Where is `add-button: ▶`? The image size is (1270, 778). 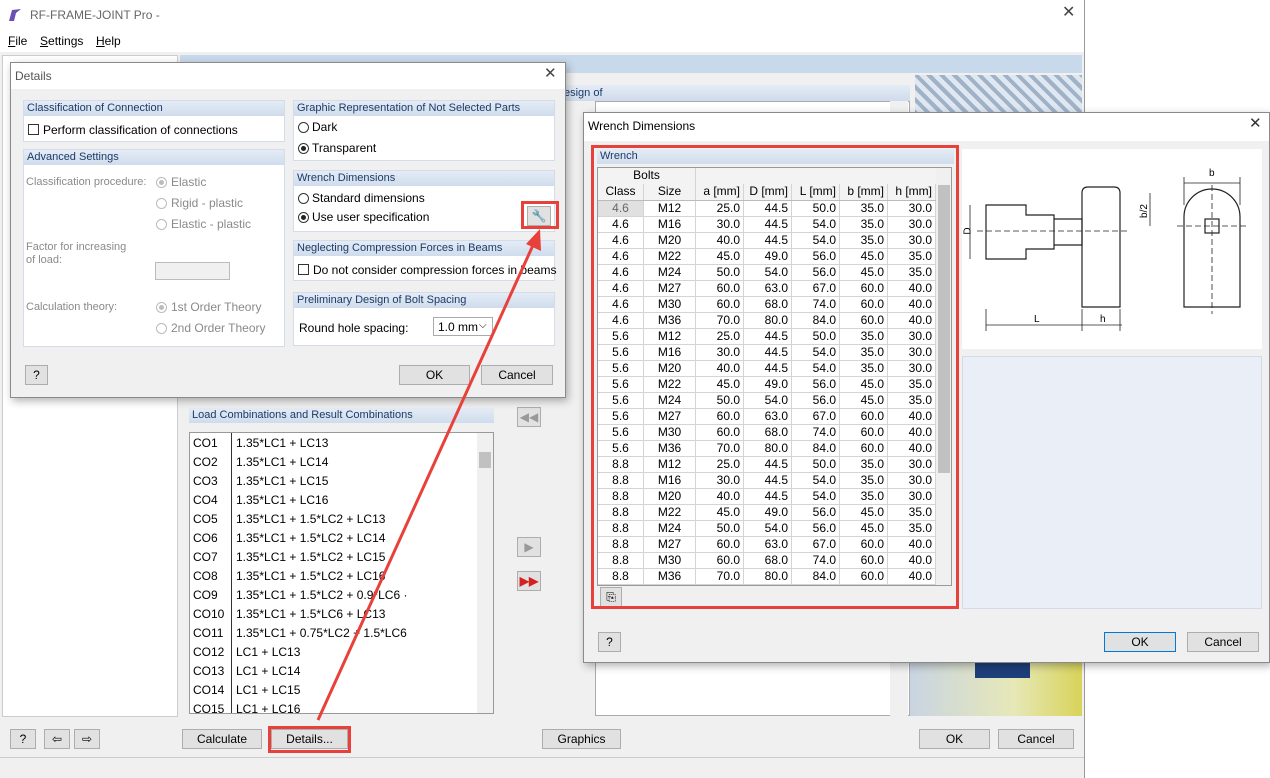
add-button: ▶ is located at coordinates (529, 547).